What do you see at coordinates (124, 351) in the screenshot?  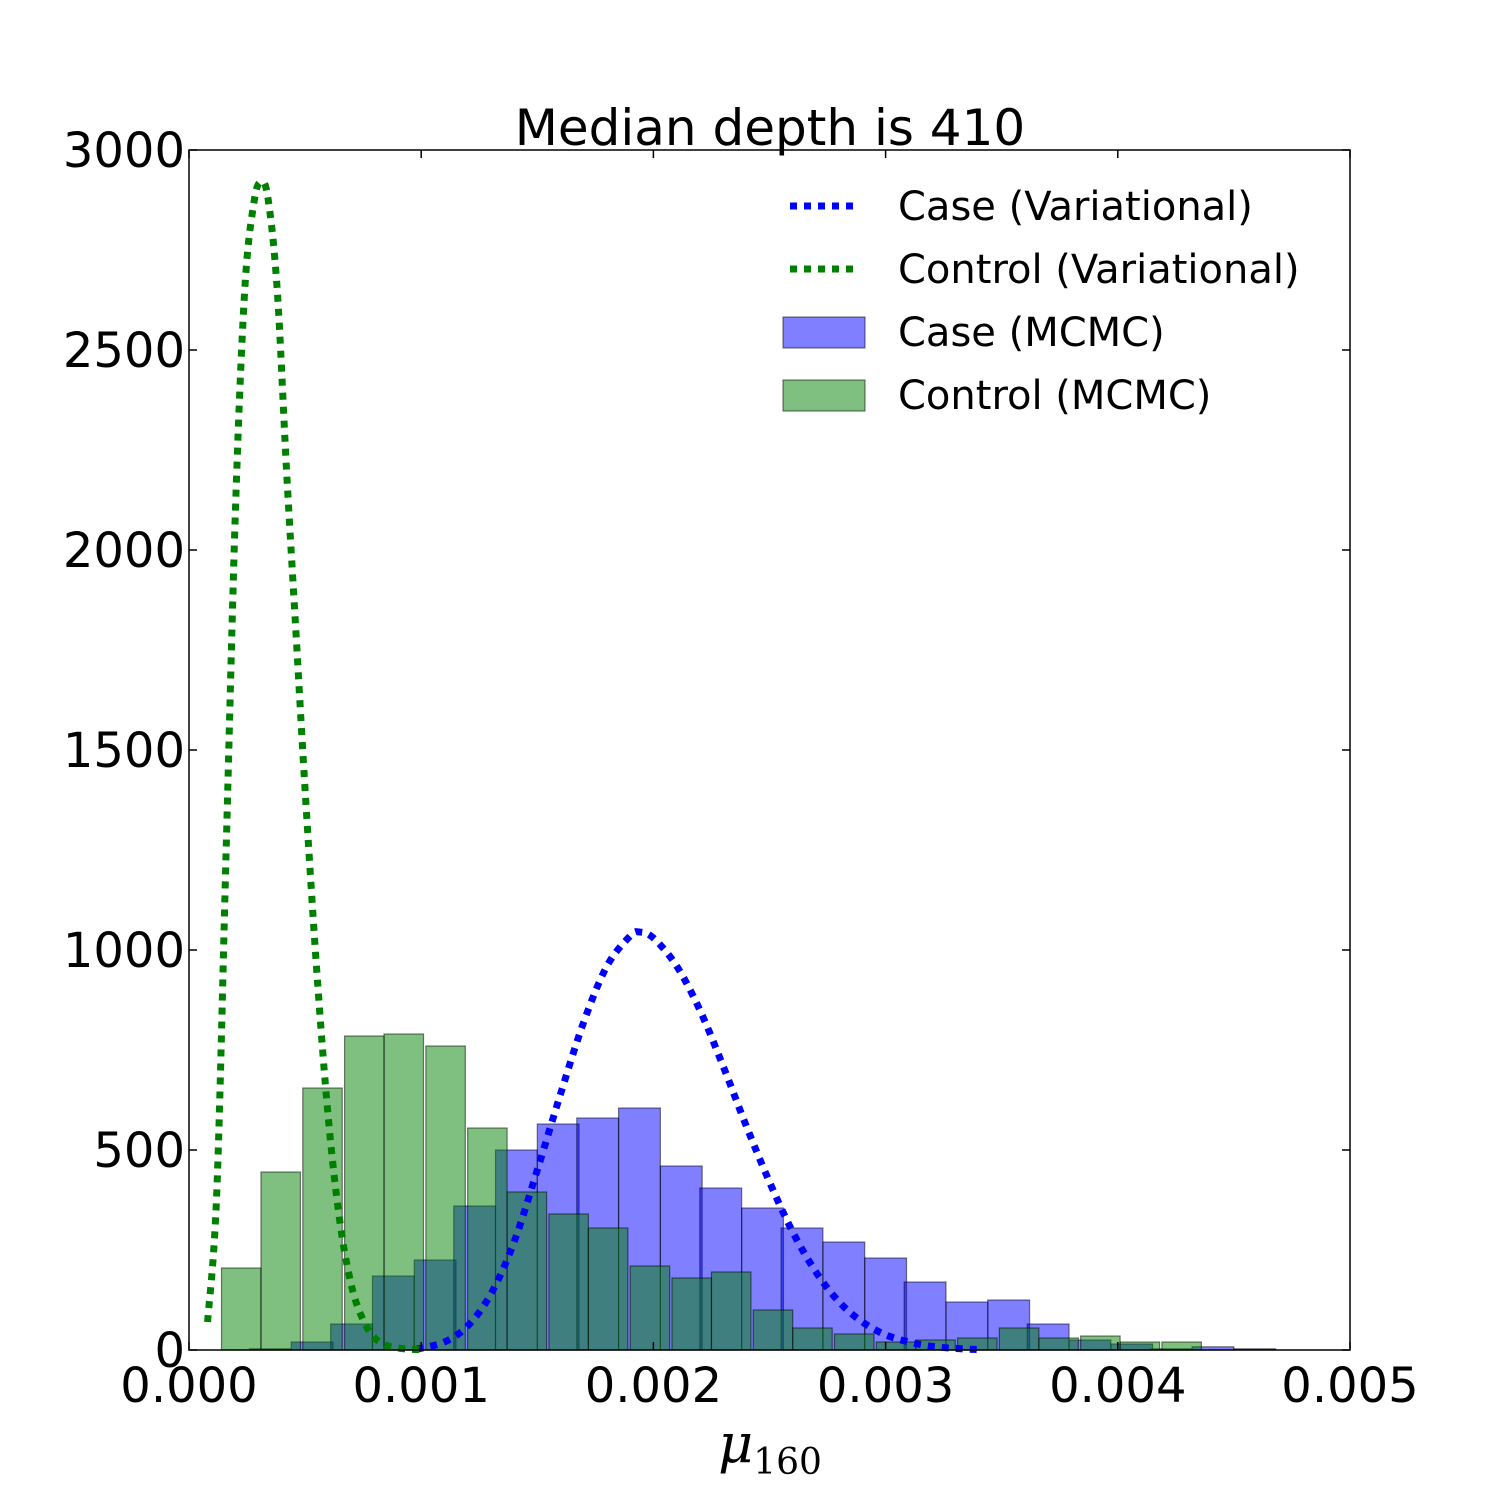 I see `y-tick-label: 2500` at bounding box center [124, 351].